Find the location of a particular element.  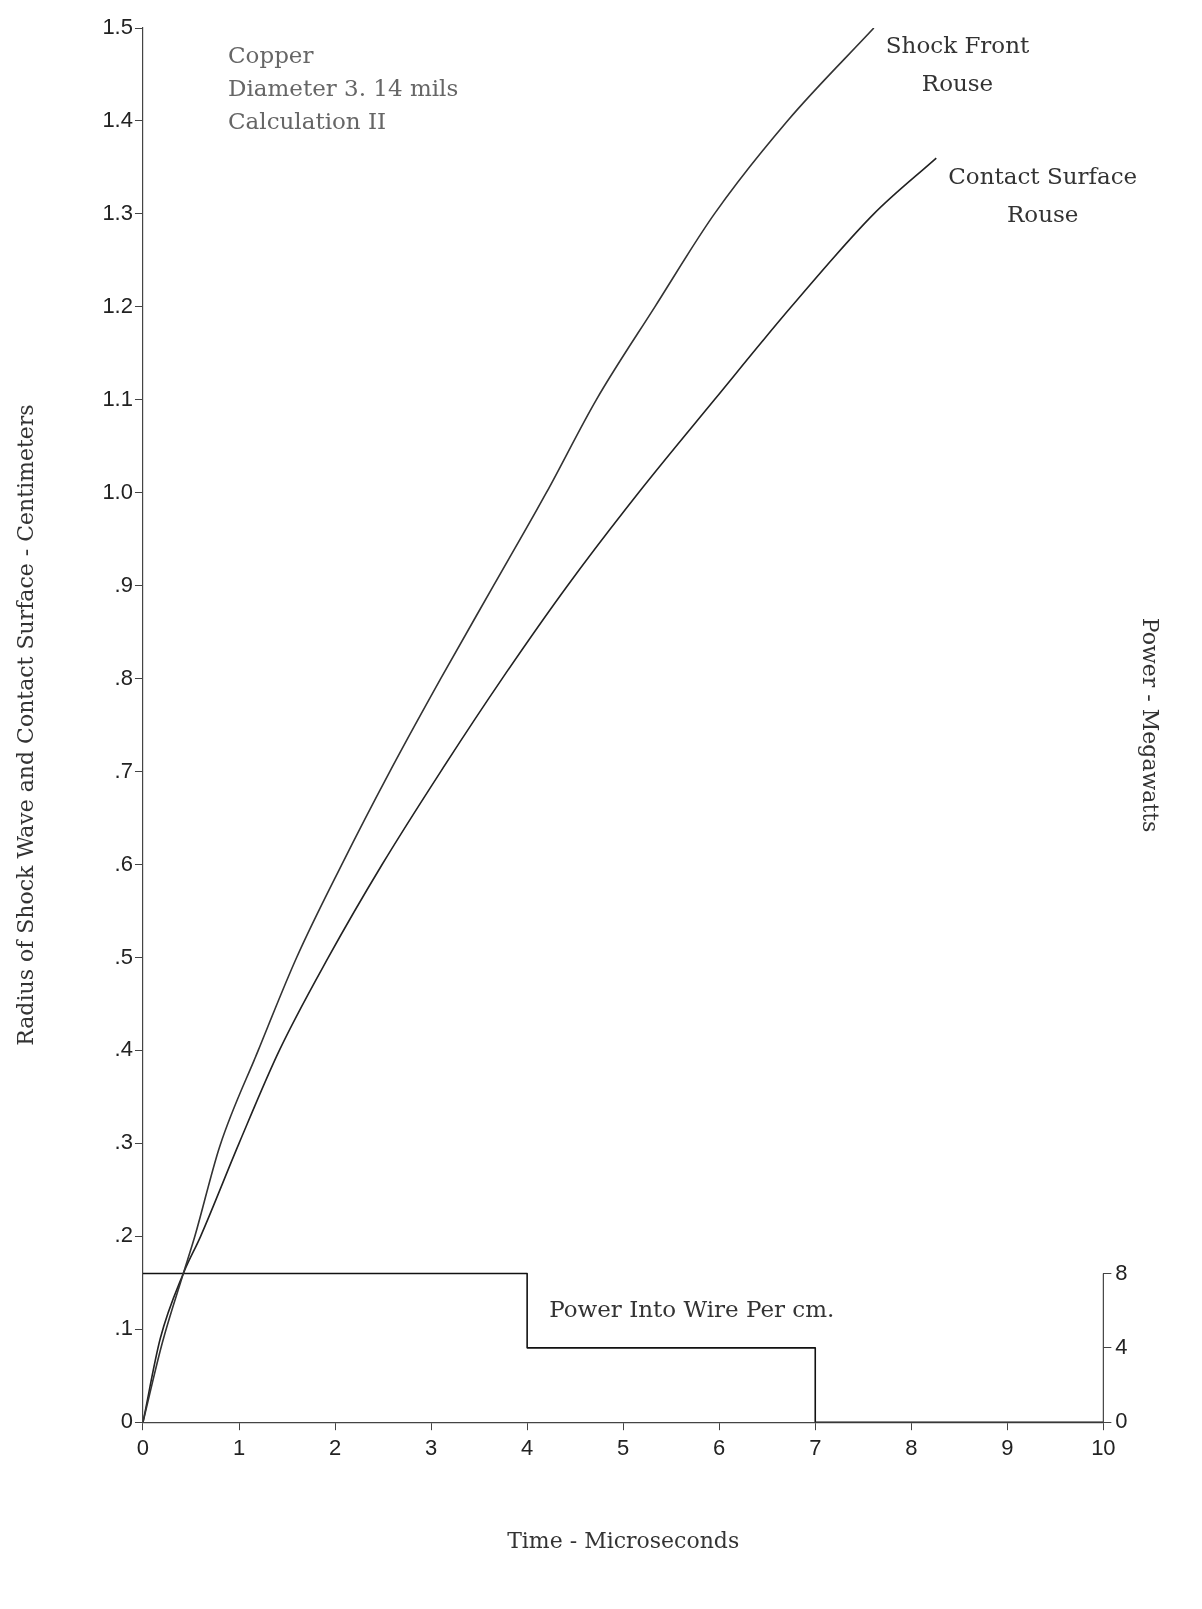

x-tick-label: 8 is located at coordinates (911, 1448).